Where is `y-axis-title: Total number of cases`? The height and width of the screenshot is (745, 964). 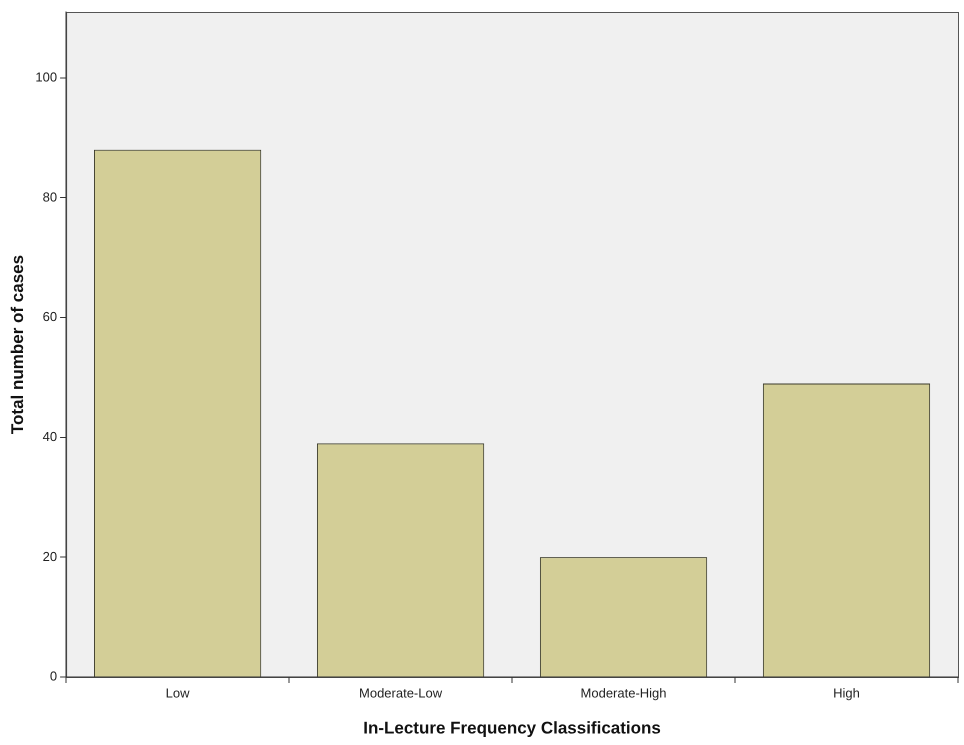 y-axis-title: Total number of cases is located at coordinates (17, 344).